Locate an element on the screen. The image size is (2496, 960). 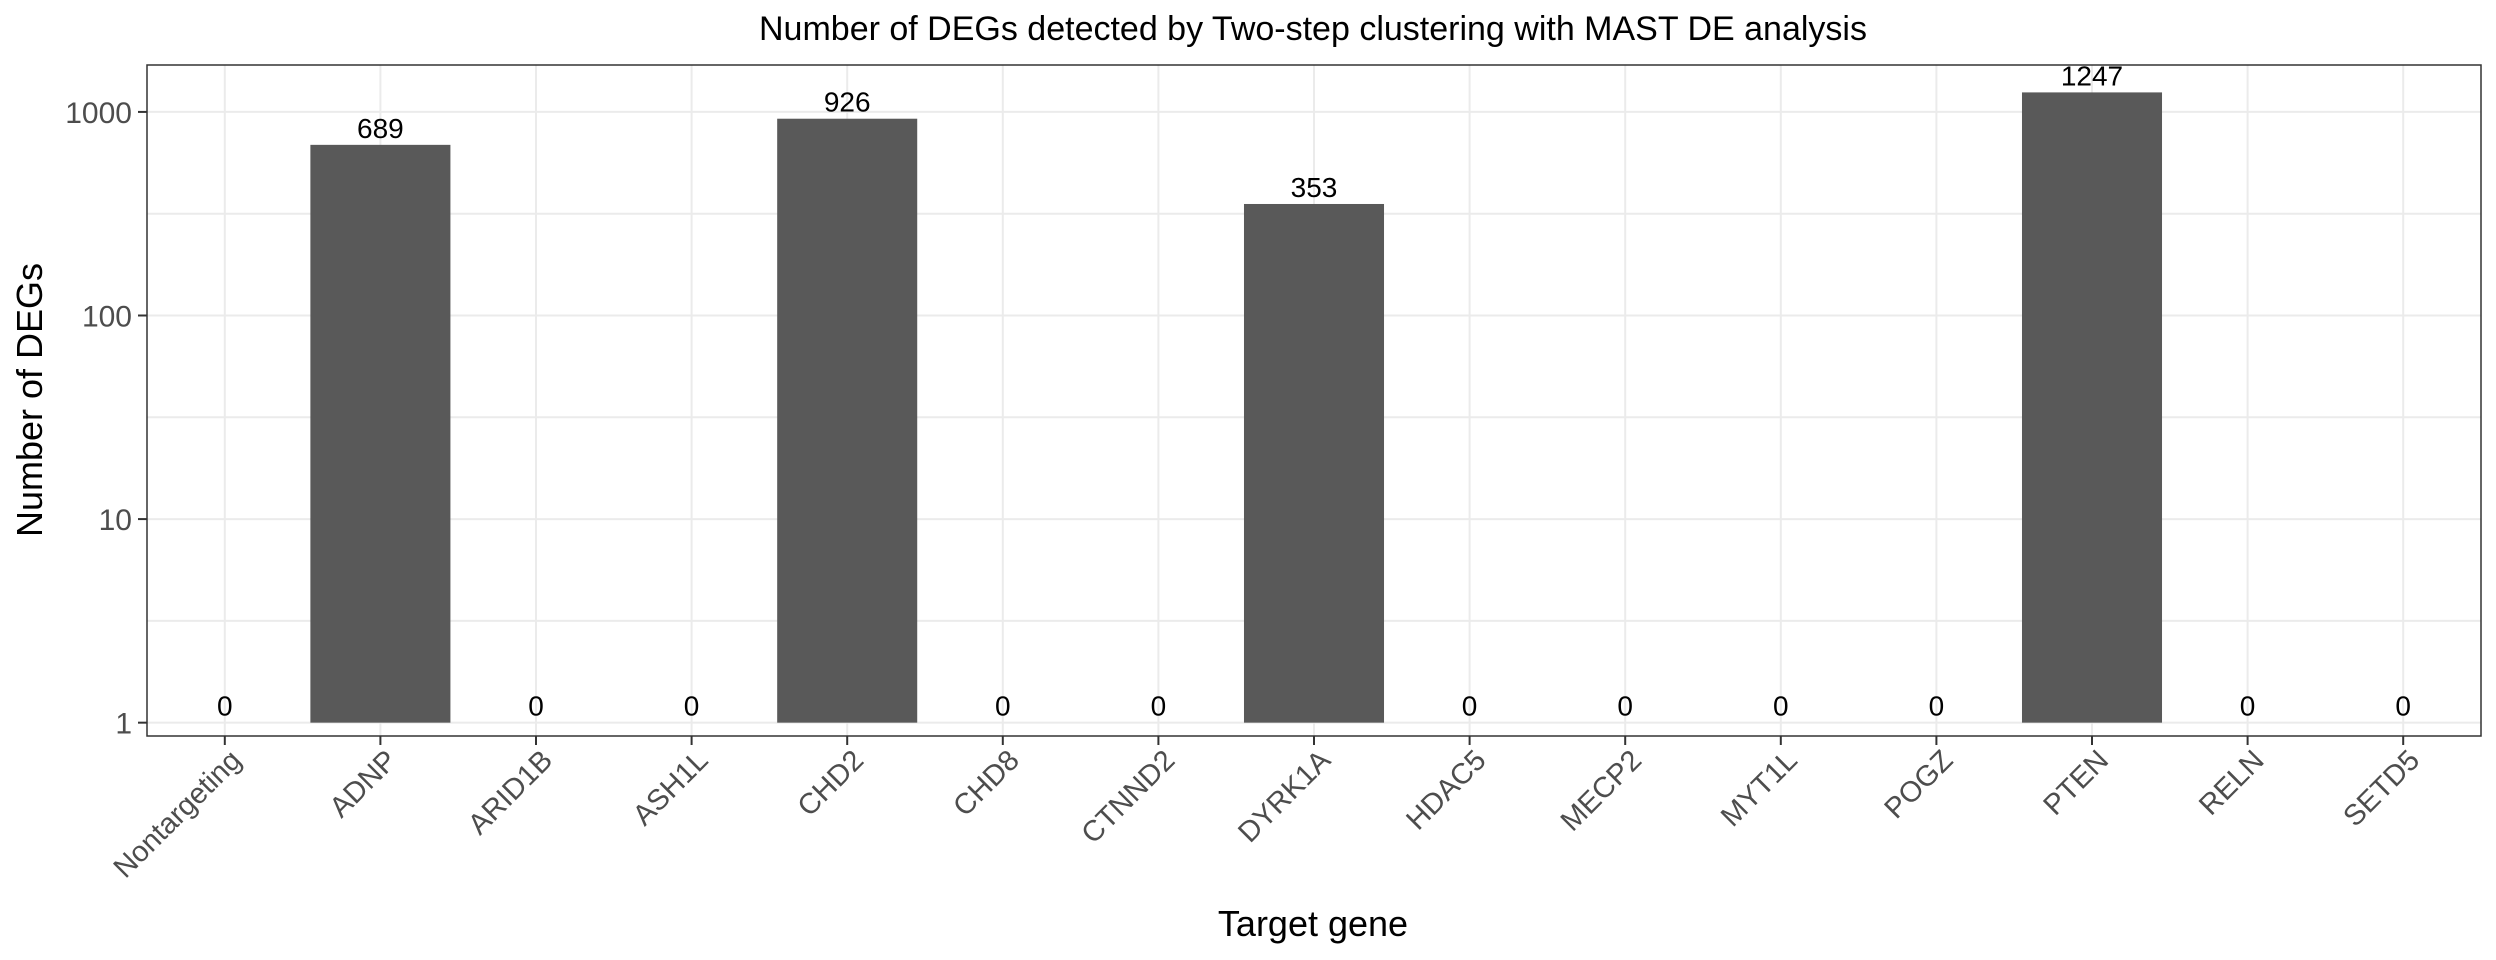
bar-adnp is located at coordinates (380, 433).